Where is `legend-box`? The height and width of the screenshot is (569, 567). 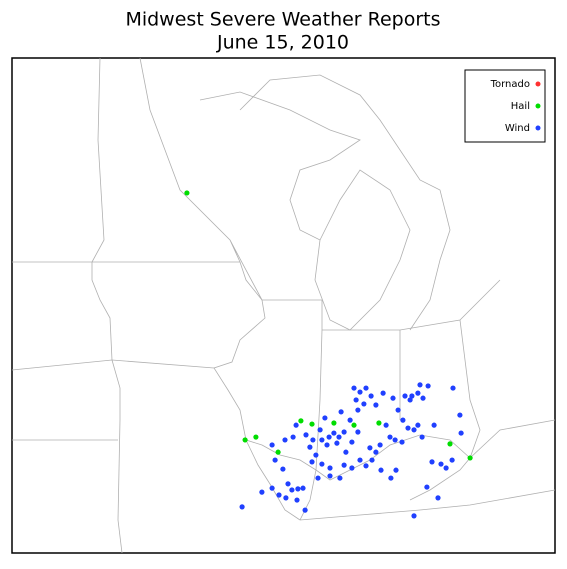
legend-box is located at coordinates (505, 106).